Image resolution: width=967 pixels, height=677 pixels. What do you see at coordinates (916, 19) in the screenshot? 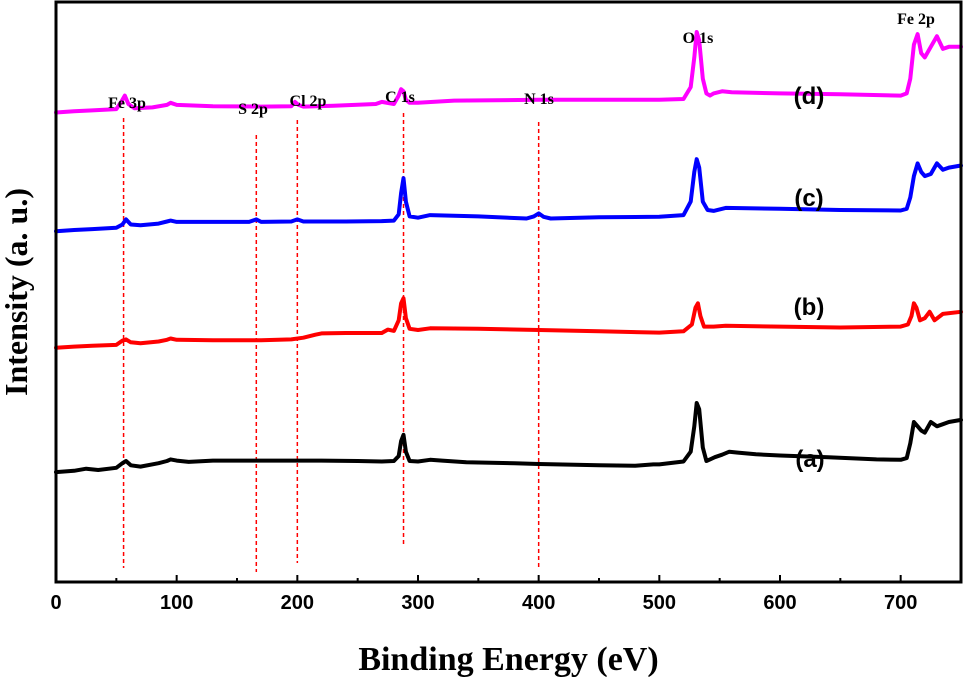
I see `peak-label-fe-2p: Fe 2p` at bounding box center [916, 19].